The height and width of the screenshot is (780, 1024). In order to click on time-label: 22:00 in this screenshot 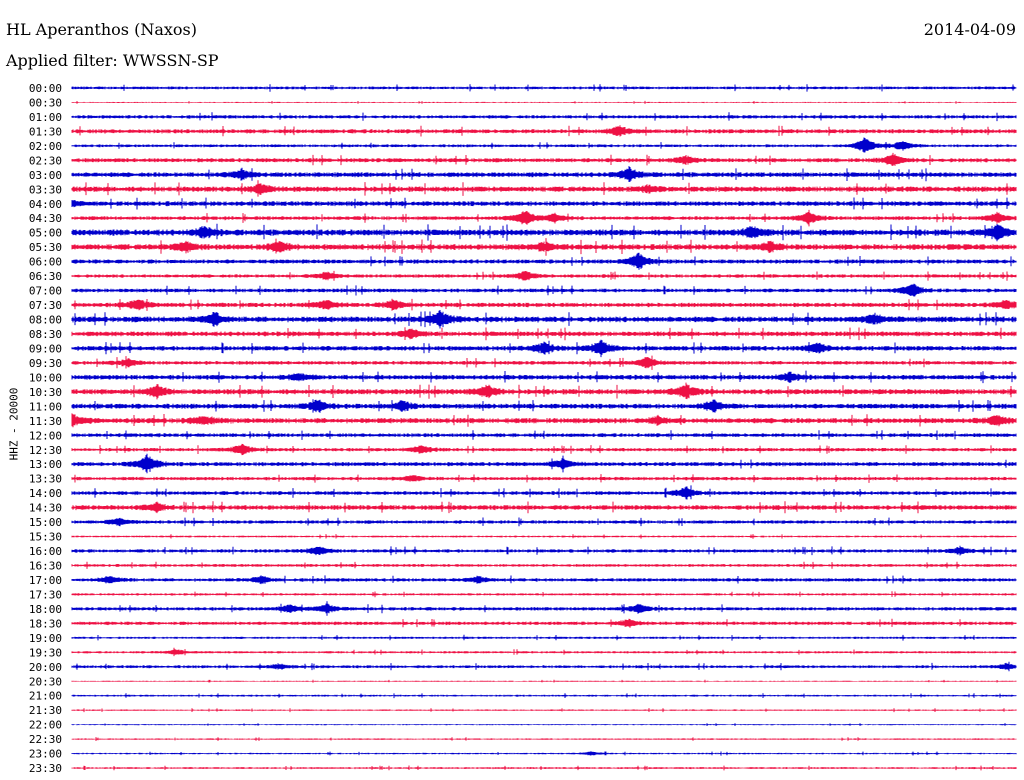, I will do `click(45, 725)`.